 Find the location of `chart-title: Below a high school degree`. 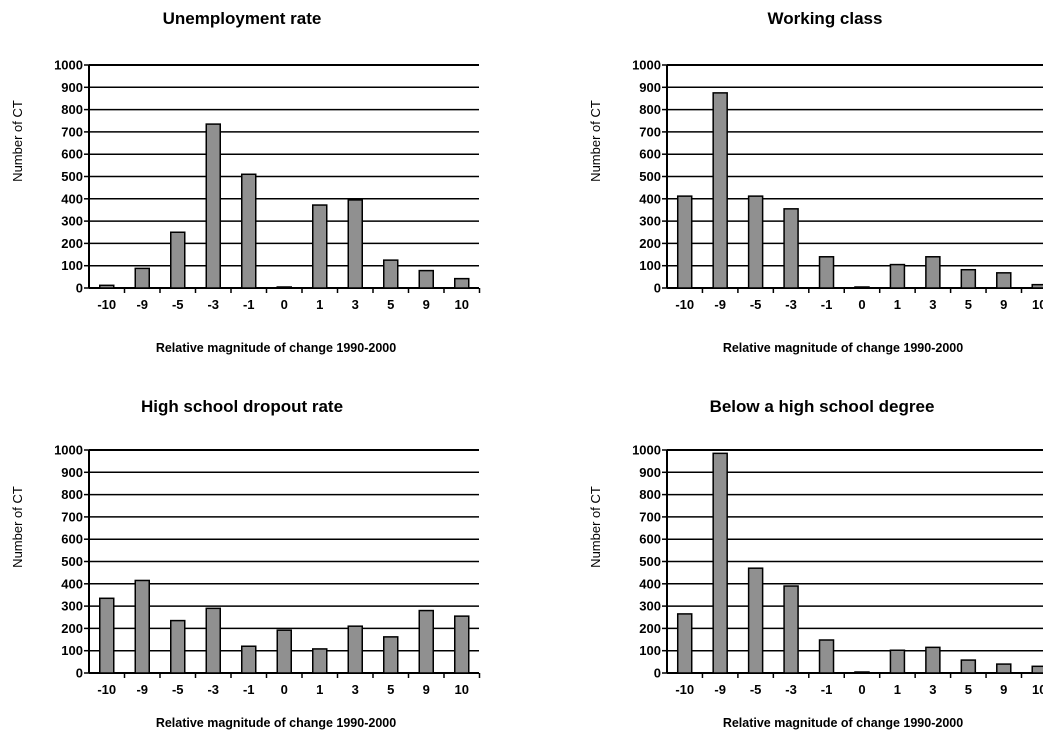

chart-title: Below a high school degree is located at coordinates (822, 406).